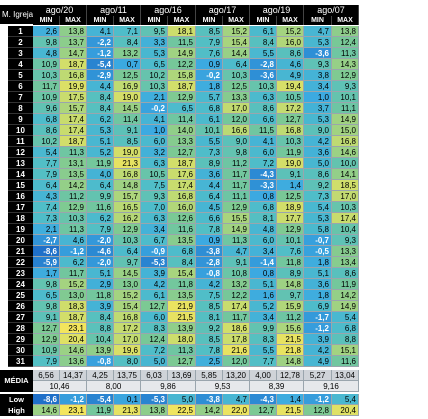  What do you see at coordinates (290, 75) in the screenshot?
I see `data-cell: 4,9` at bounding box center [290, 75].